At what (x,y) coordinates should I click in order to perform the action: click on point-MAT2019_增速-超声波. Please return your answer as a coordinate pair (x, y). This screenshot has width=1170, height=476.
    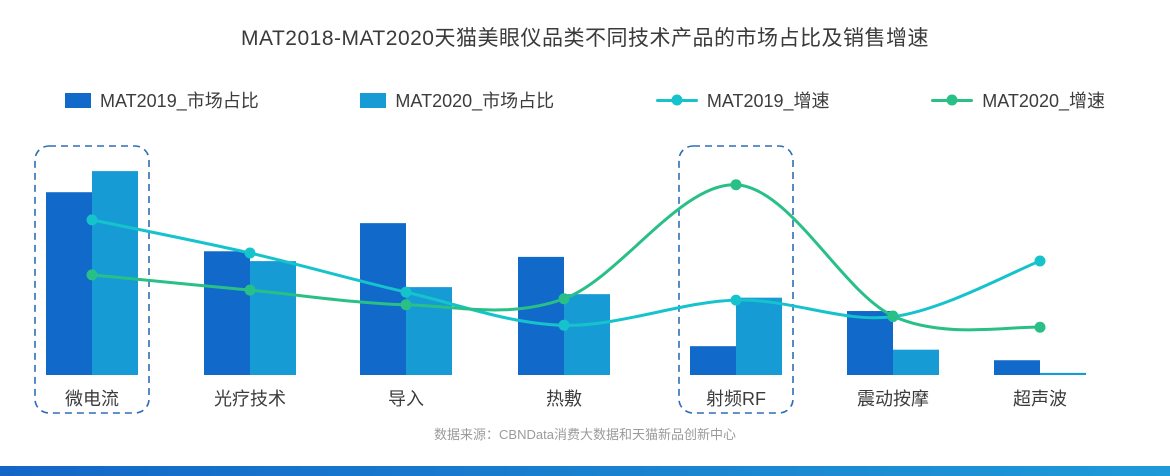
    Looking at the image, I should click on (1040, 261).